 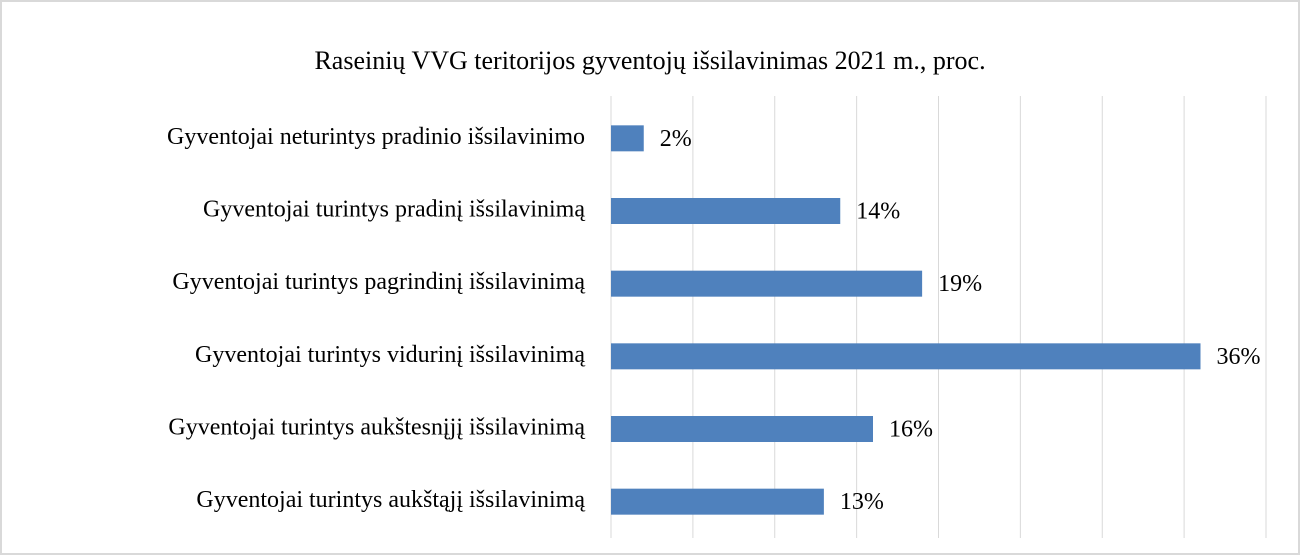 I want to click on data-label: 16%, so click(x=911, y=430).